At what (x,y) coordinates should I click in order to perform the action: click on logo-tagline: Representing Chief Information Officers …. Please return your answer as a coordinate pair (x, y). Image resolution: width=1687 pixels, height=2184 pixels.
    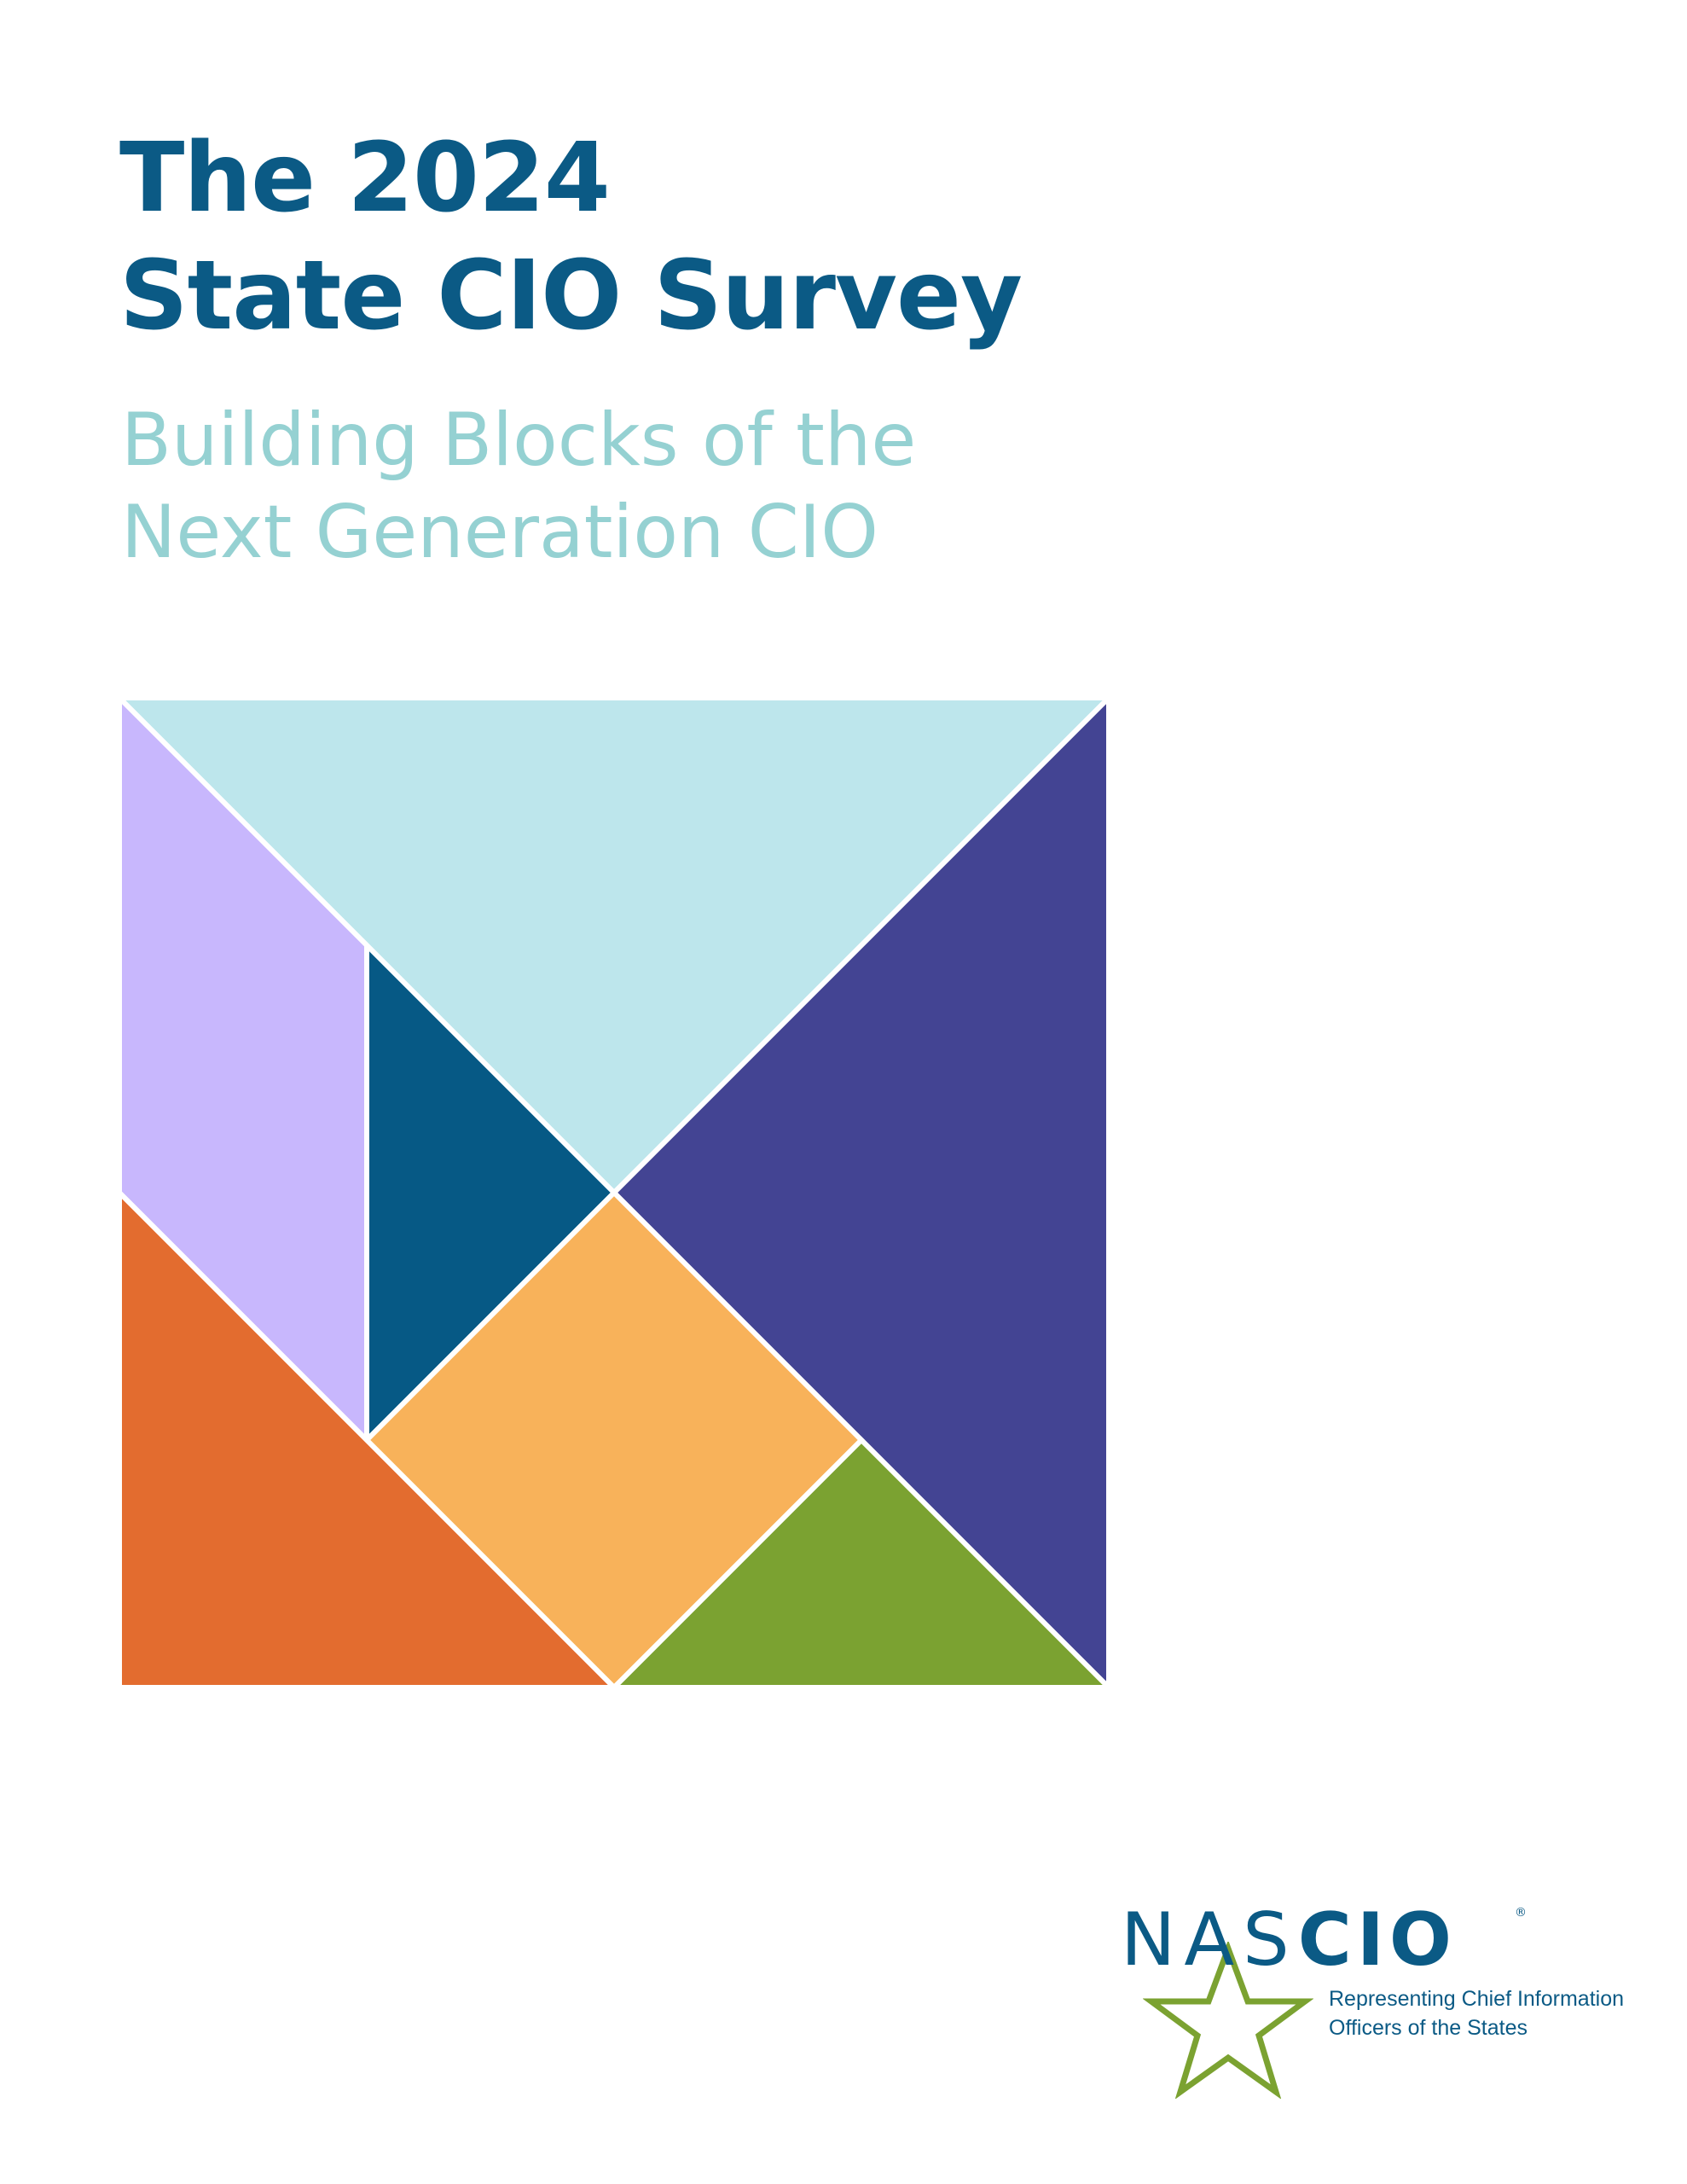
    Looking at the image, I should click on (1476, 2013).